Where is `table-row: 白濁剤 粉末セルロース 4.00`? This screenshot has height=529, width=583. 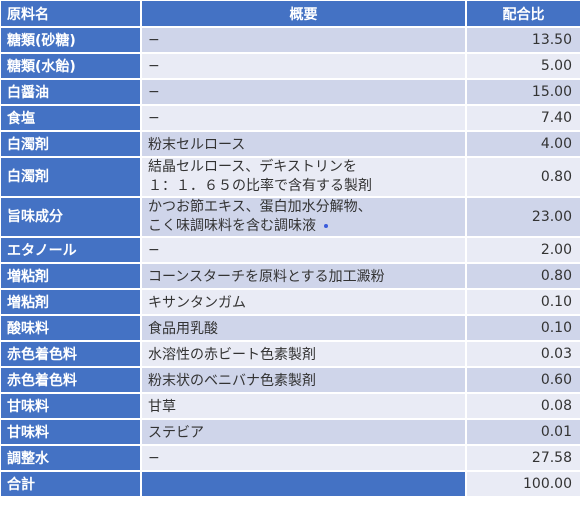 table-row: 白濁剤 粉末セルロース 4.00 is located at coordinates (291, 145).